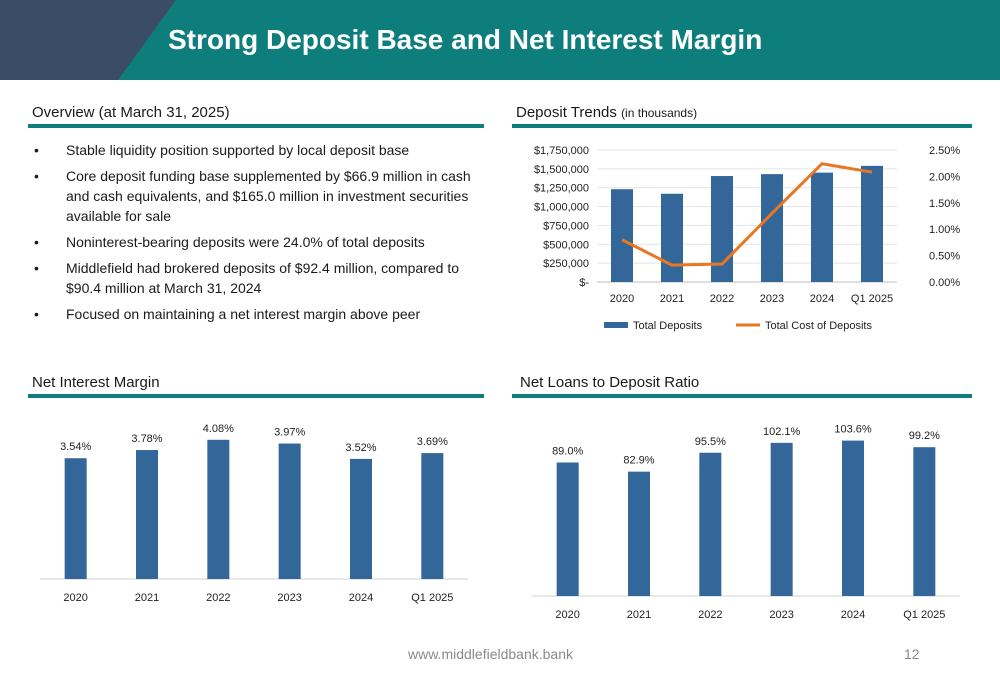 This screenshot has height=685, width=1000. I want to click on y-tick-label: $500,000, so click(566, 245).